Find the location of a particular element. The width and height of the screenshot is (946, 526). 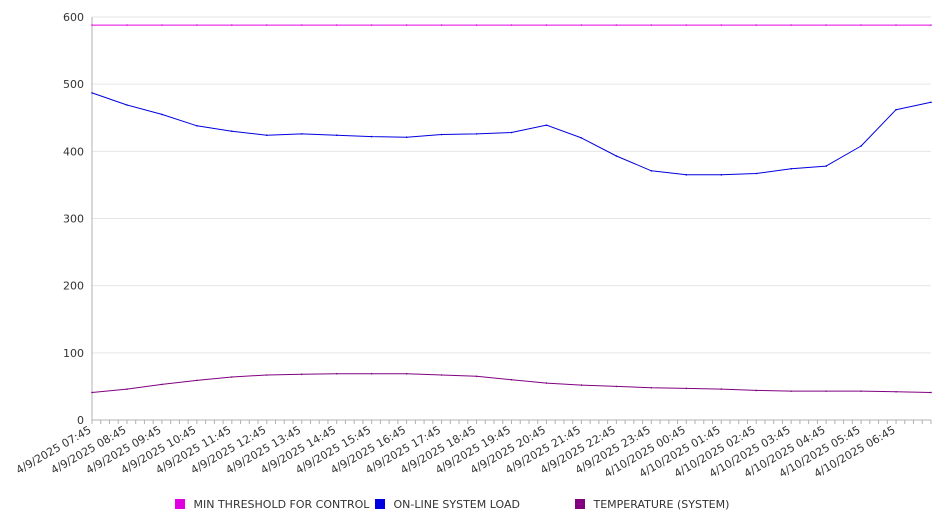

y-tick-label-0: 0 is located at coordinates (80, 420).